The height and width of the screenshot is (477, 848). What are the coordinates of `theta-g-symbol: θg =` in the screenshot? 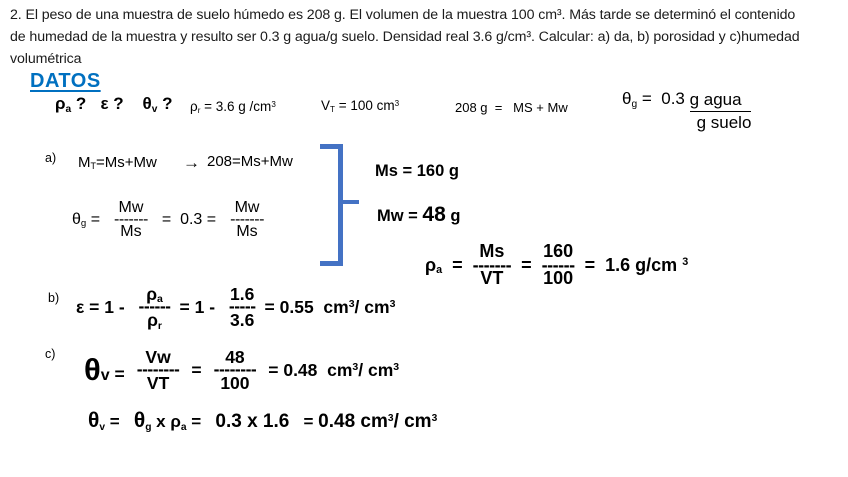 It's located at (86, 220).